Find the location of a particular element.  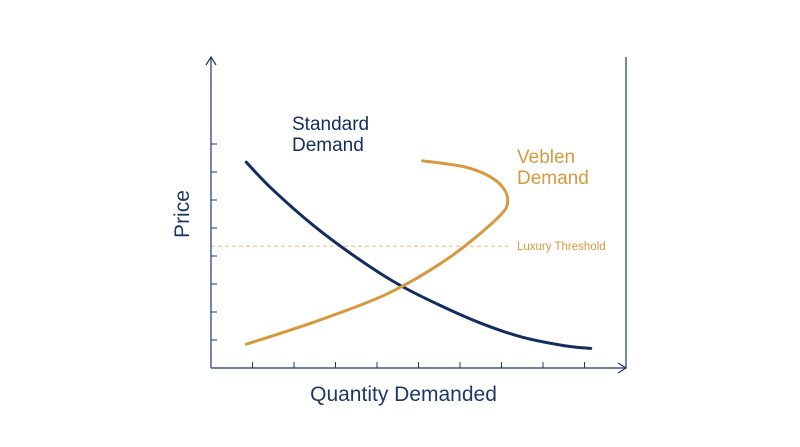

y-axis-title: Price is located at coordinates (182, 214).